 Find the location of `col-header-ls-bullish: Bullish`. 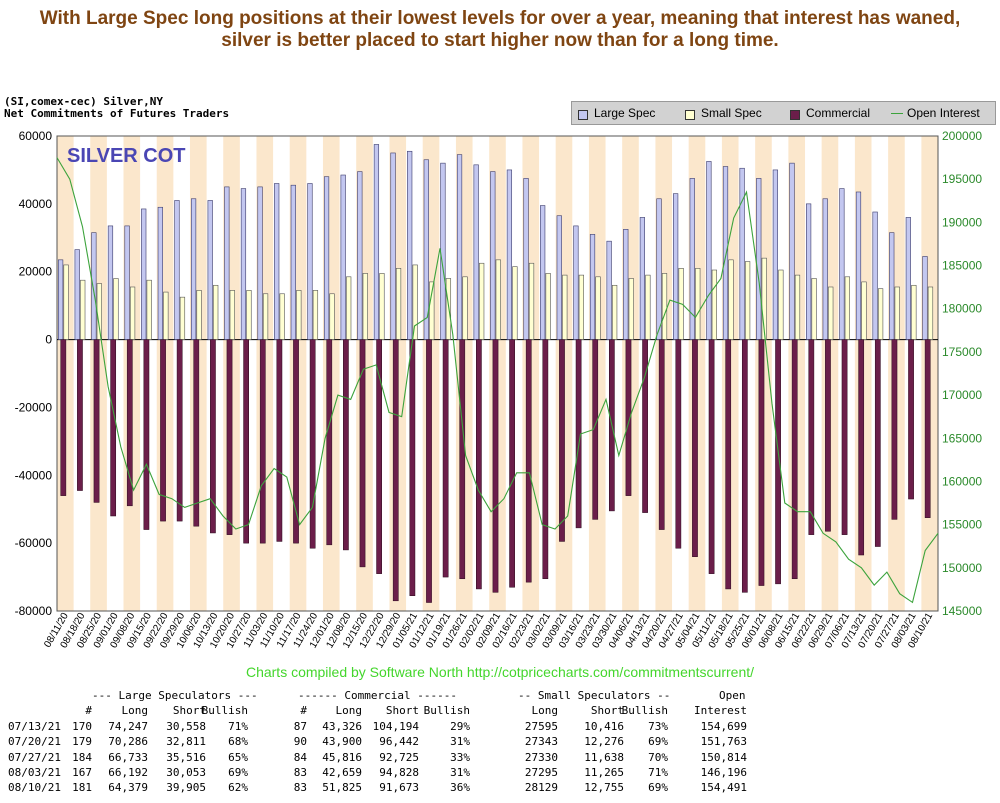

col-header-ls-bullish: Bullish is located at coordinates (224, 711).